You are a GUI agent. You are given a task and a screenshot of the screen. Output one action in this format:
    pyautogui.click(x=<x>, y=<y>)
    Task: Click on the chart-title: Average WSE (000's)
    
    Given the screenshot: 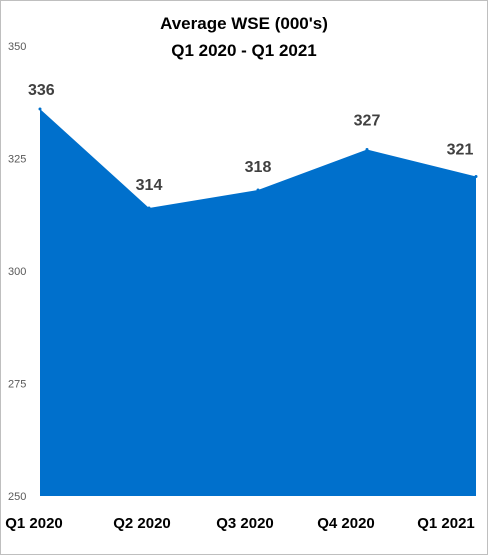 What is the action you would take?
    pyautogui.click(x=244, y=23)
    